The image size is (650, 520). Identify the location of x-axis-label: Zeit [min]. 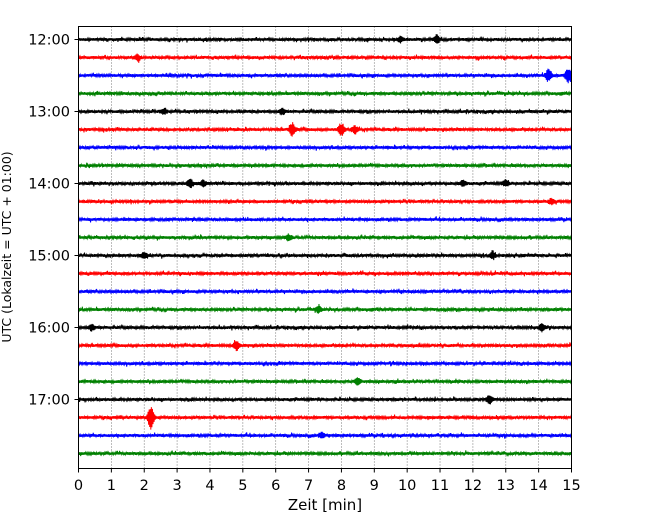
(325, 505).